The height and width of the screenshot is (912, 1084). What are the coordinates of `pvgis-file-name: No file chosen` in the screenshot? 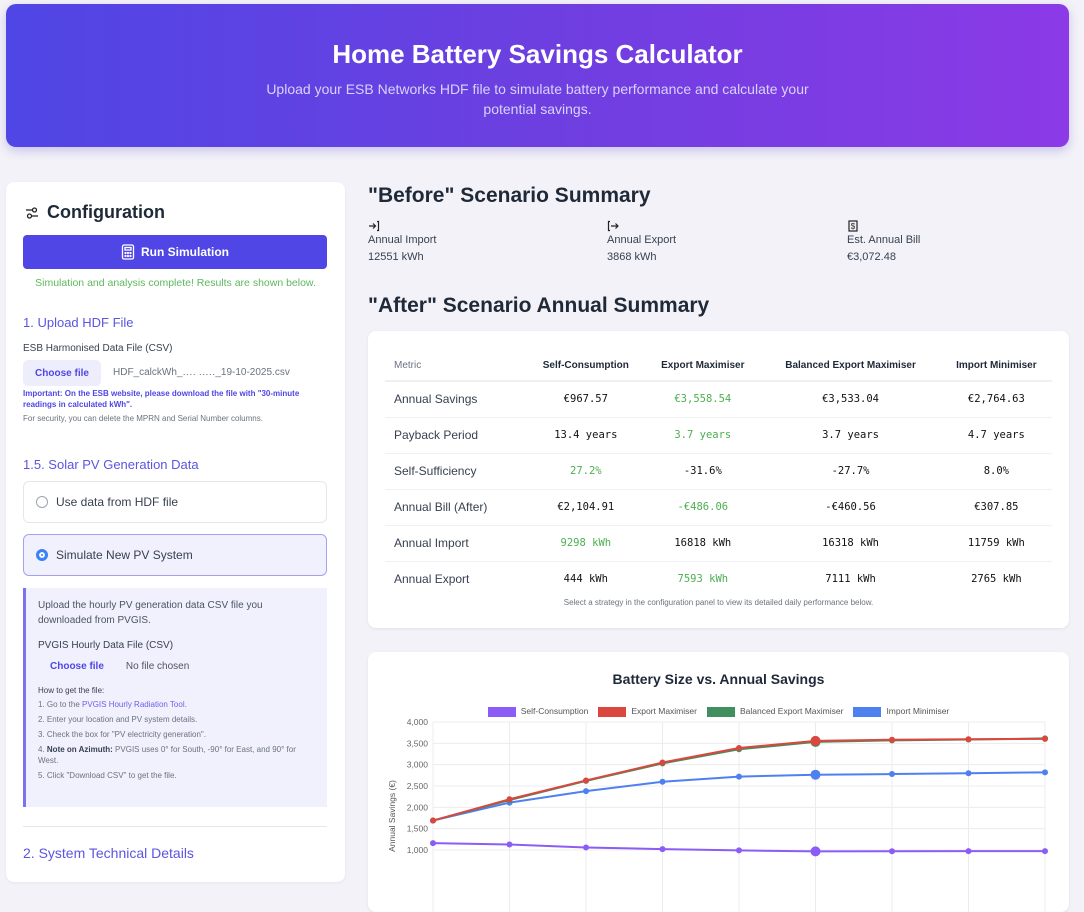 It's located at (157, 666).